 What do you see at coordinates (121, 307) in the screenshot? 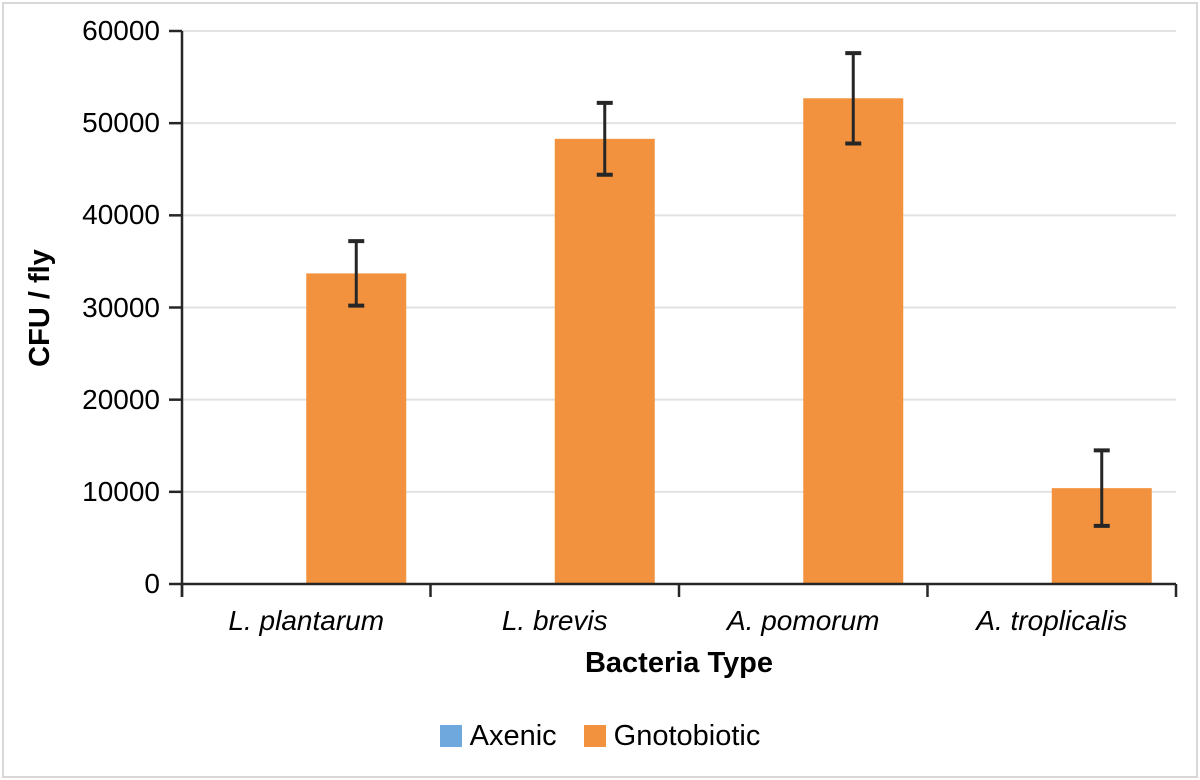
I see `y-tick-label: 30000` at bounding box center [121, 307].